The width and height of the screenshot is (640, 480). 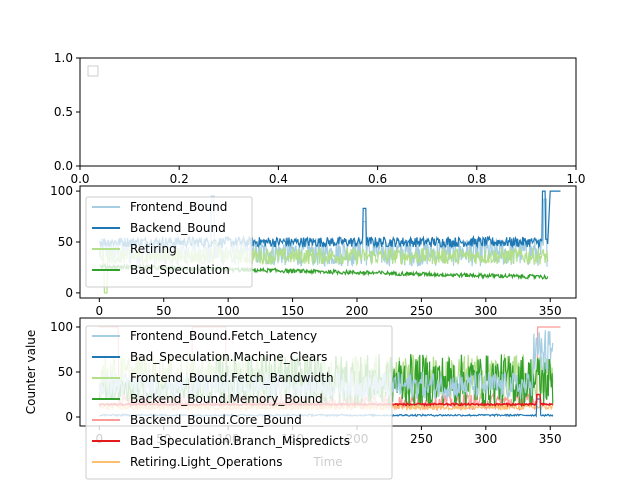 What do you see at coordinates (232, 378) in the screenshot?
I see `legend-label: Frontend_Bound.Fetch_Bandwidth` at bounding box center [232, 378].